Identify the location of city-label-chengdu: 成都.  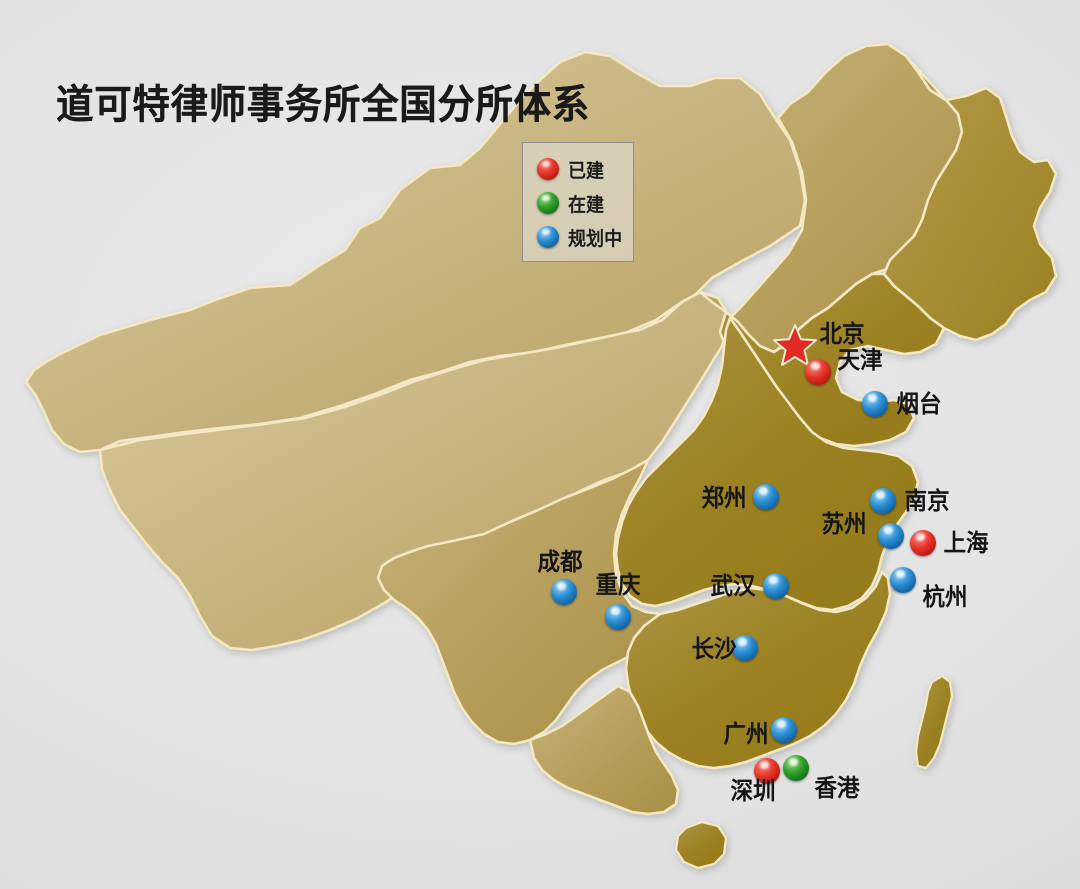
(560, 562).